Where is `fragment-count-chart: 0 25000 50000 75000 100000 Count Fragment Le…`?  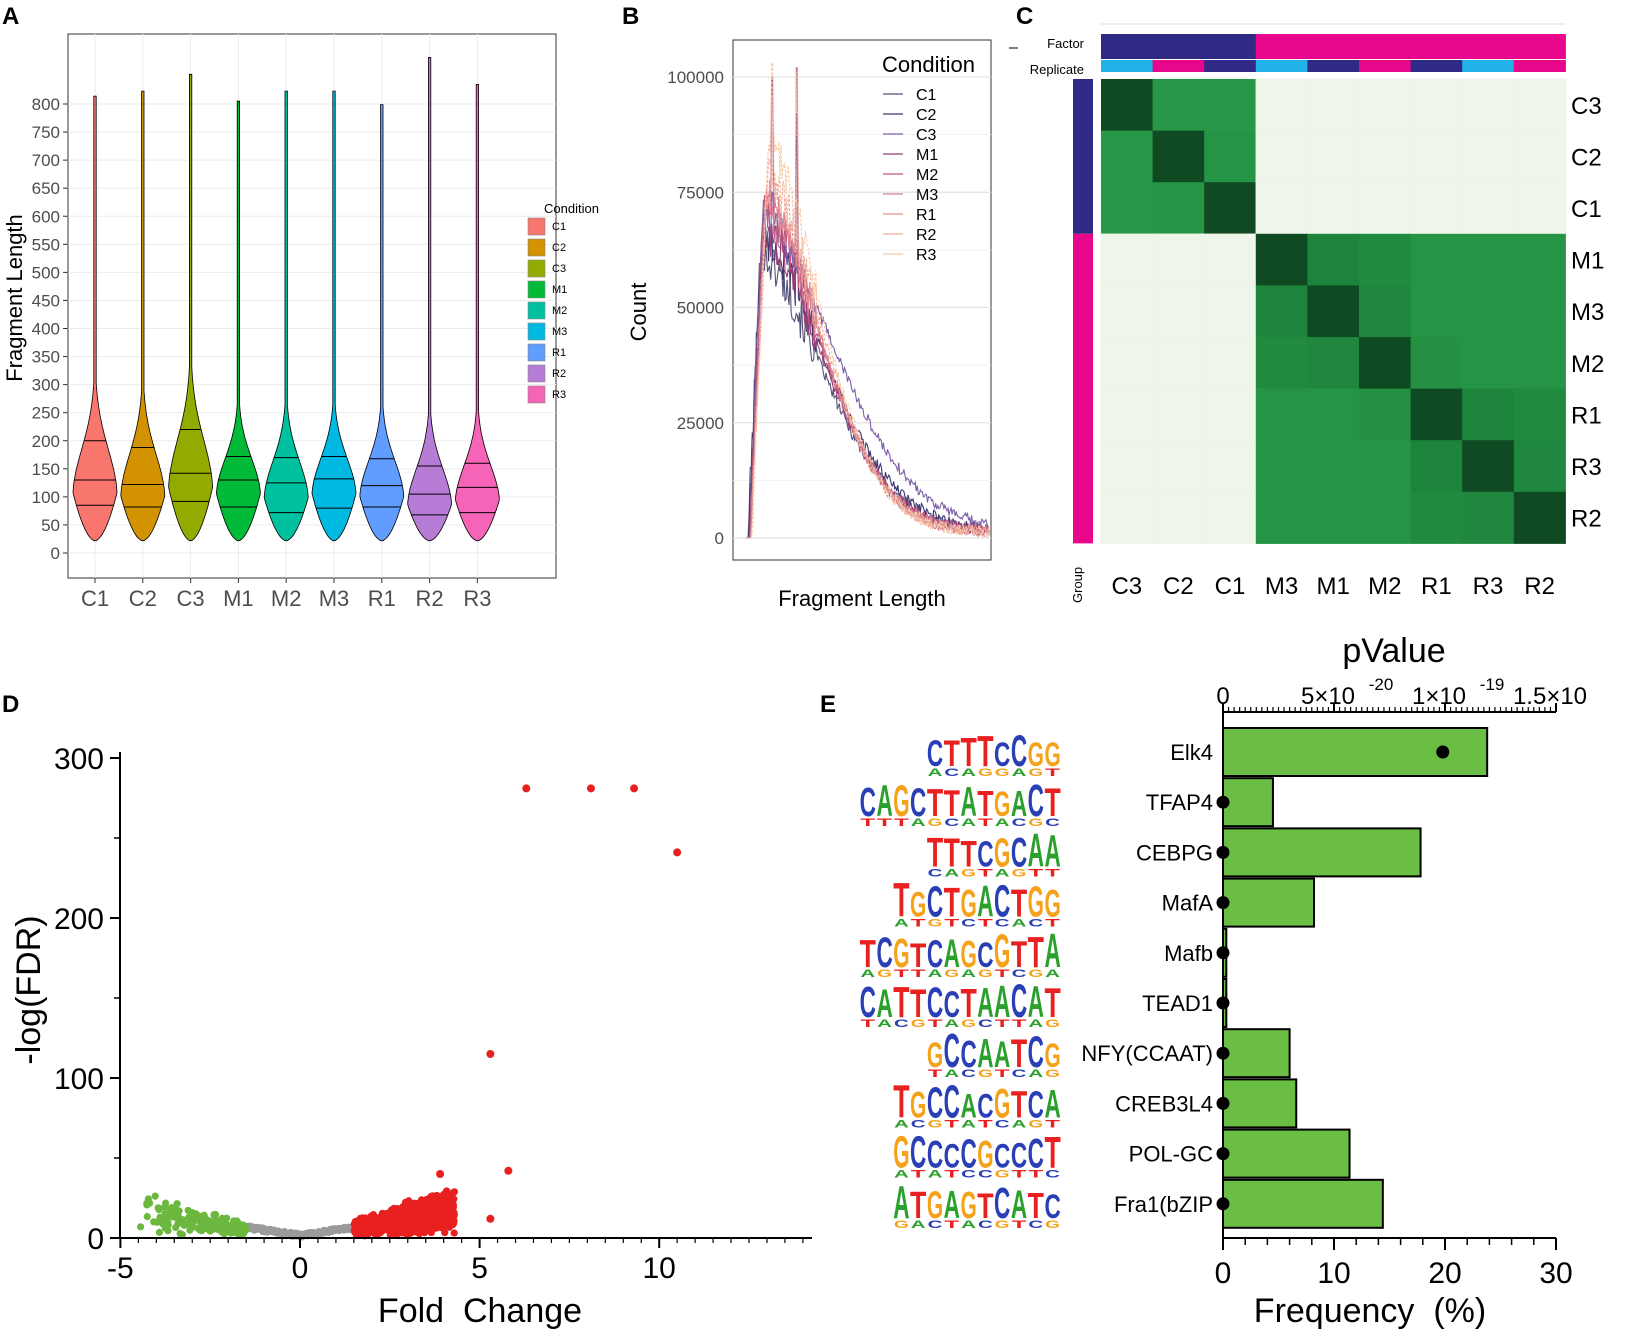 fragment-count-chart: 0 25000 50000 75000 100000 Count Fragment Le… is located at coordinates (809, 325).